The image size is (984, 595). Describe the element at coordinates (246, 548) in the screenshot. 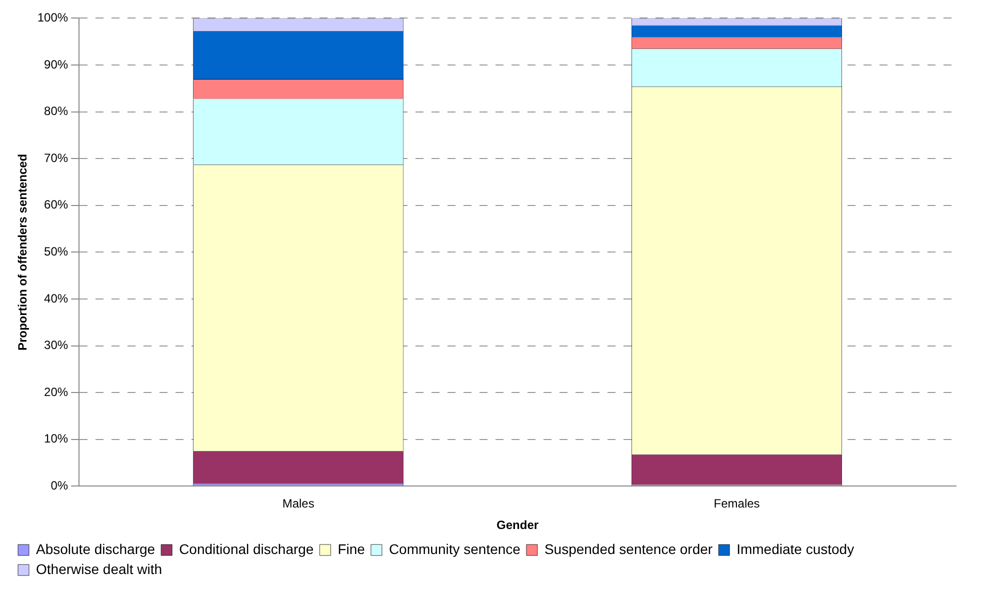

I see `legend-label: Conditional discharge` at that location.